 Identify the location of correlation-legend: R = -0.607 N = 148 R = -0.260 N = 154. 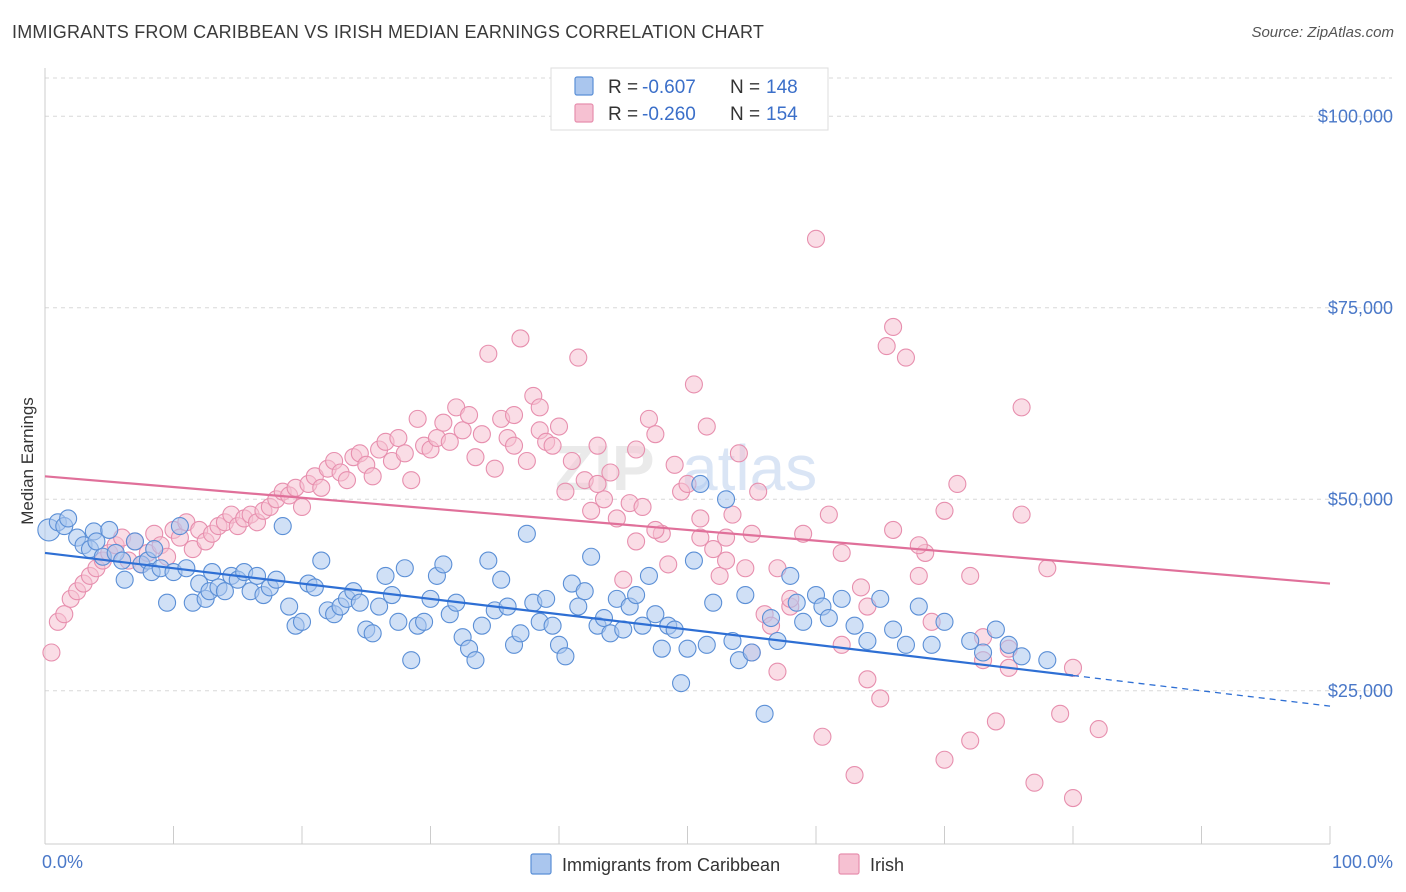
(689, 99).